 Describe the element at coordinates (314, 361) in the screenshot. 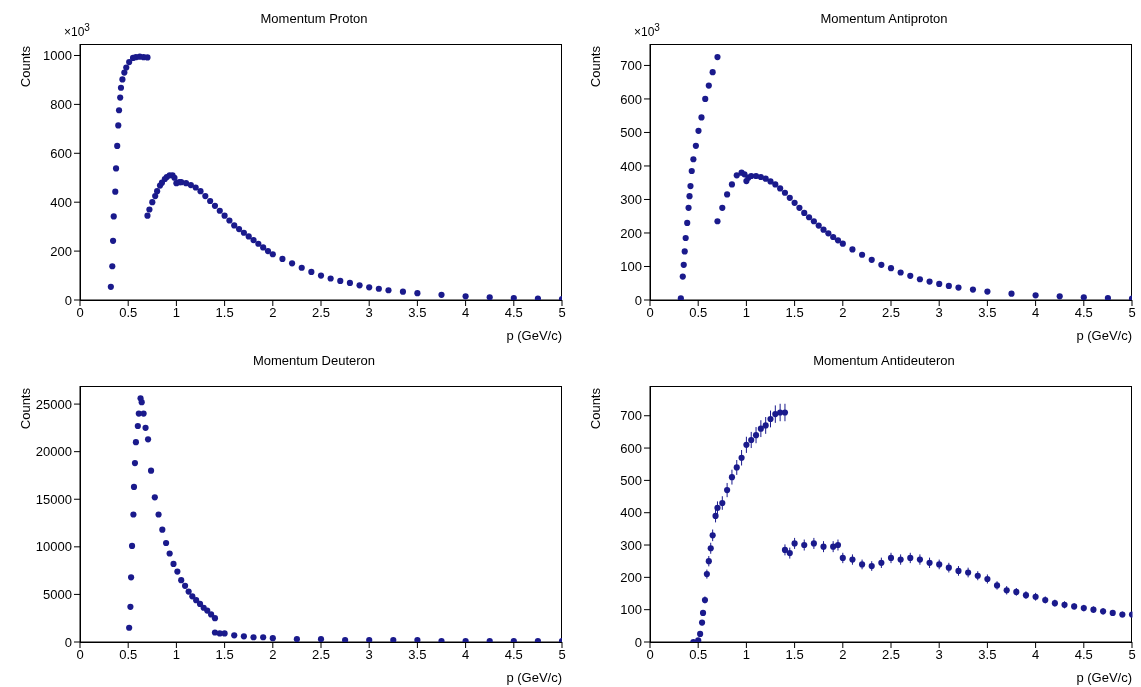

I see `chart-title: Momentum Deuteron` at that location.